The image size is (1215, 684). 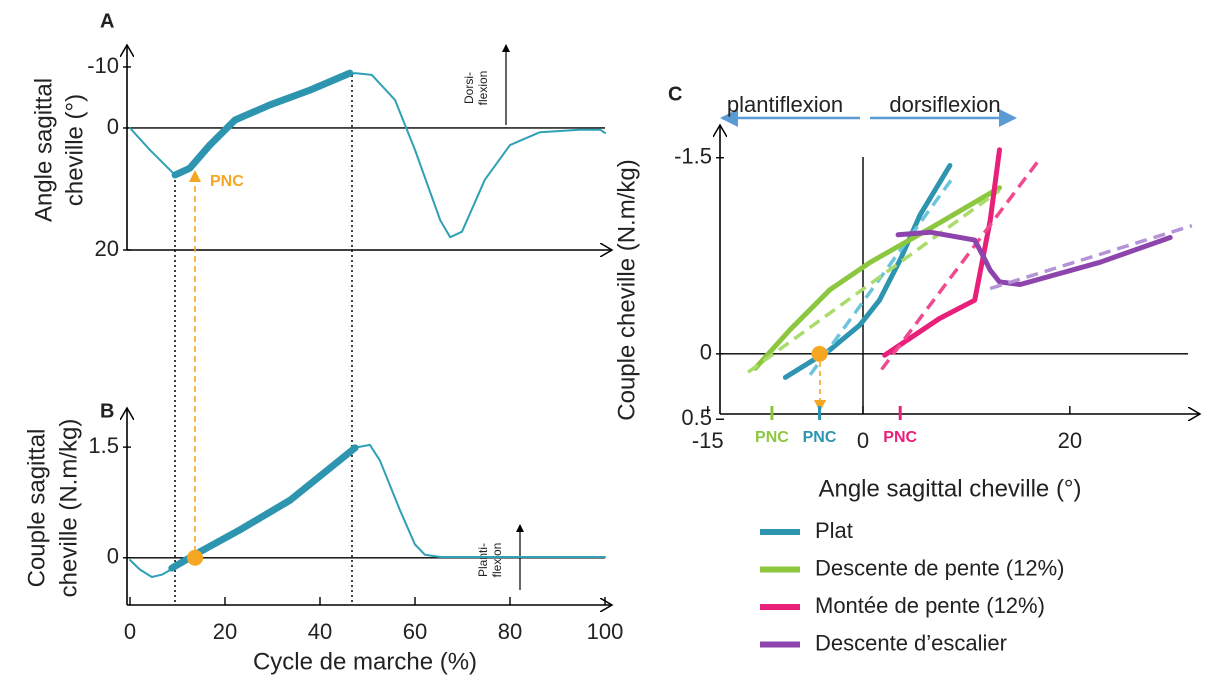 I want to click on y-label: cheville (N.m/kg), so click(x=68, y=508).